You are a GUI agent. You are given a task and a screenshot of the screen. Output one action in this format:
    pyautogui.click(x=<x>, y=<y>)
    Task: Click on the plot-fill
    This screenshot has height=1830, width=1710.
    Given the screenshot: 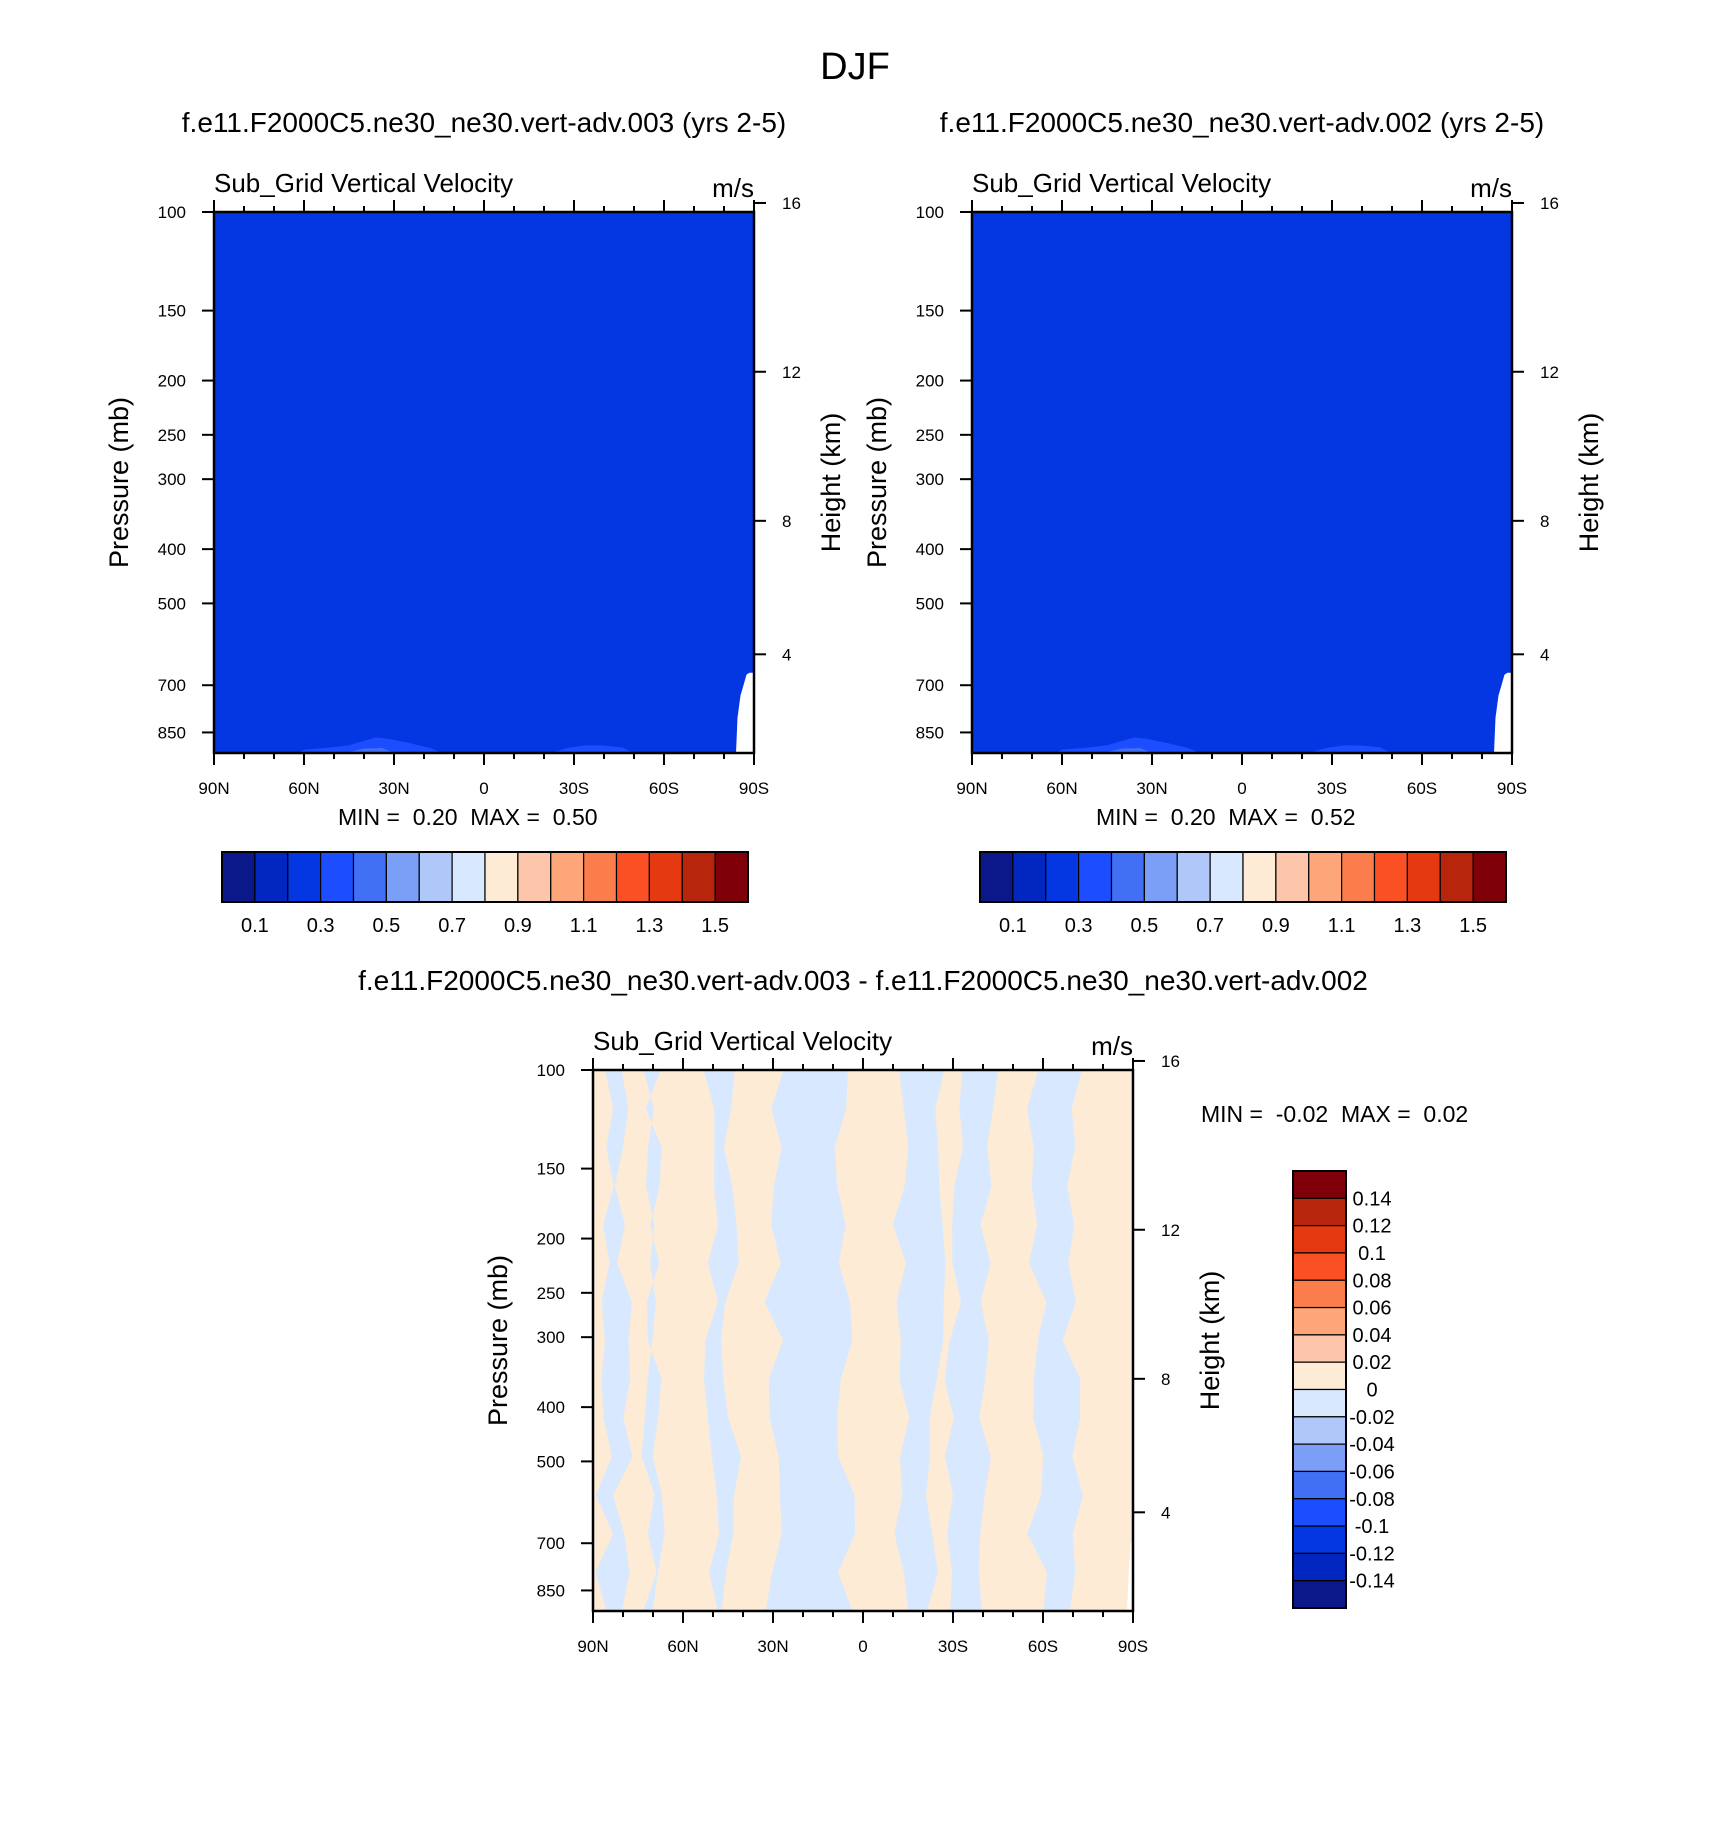 What is the action you would take?
    pyautogui.click(x=484, y=482)
    